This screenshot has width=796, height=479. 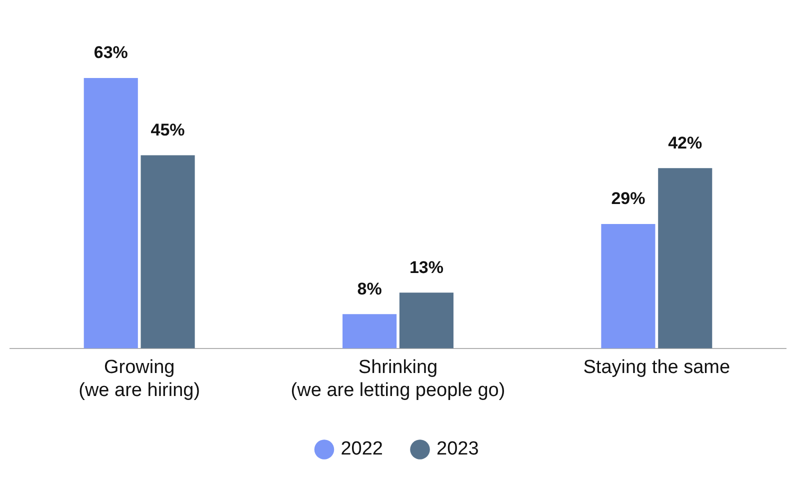 I want to click on data-label: 8%, so click(x=369, y=288).